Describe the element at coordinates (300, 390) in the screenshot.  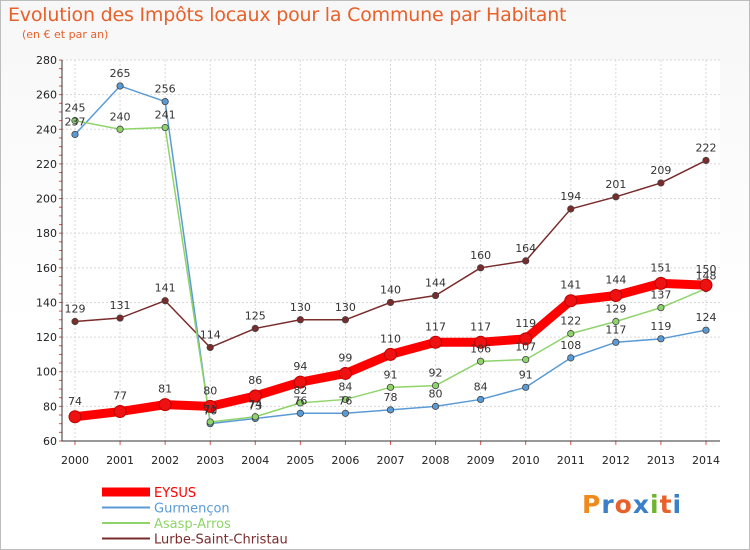
I see `data-label: 82` at that location.